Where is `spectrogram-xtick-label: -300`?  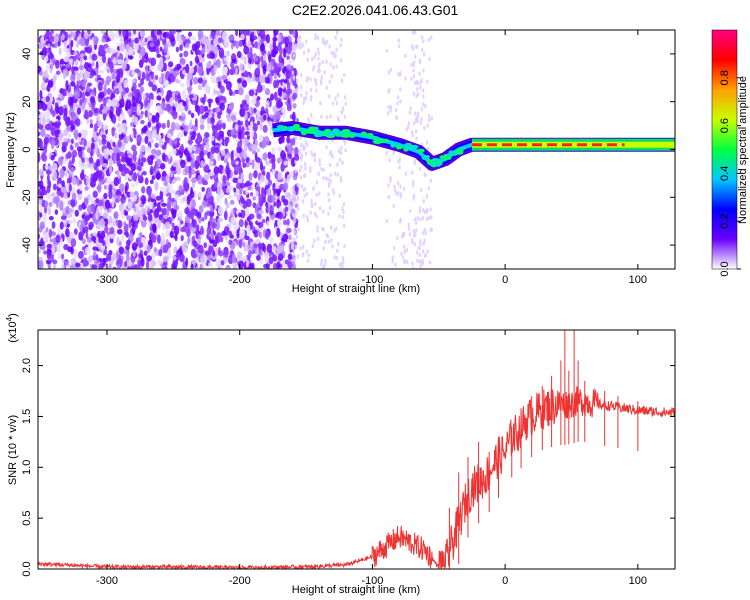 spectrogram-xtick-label: -300 is located at coordinates (107, 280).